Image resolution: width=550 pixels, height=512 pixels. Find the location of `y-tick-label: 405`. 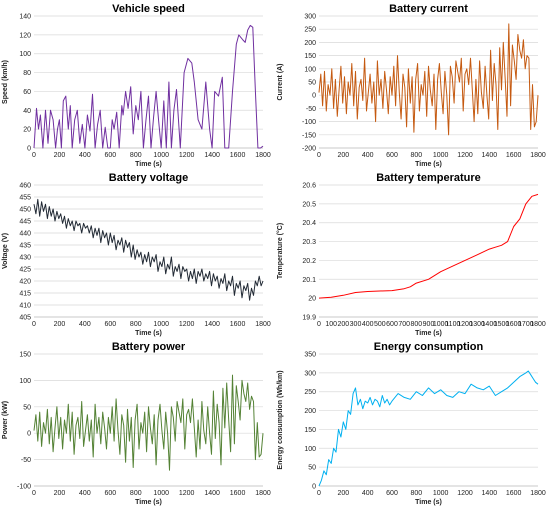

y-tick-label: 405 is located at coordinates (25, 318).